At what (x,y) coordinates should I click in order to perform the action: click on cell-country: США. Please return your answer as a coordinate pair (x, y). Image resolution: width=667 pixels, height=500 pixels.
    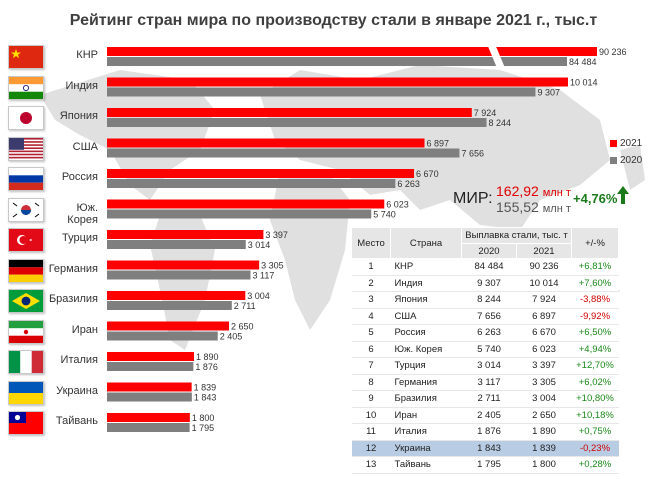
    Looking at the image, I should click on (426, 316).